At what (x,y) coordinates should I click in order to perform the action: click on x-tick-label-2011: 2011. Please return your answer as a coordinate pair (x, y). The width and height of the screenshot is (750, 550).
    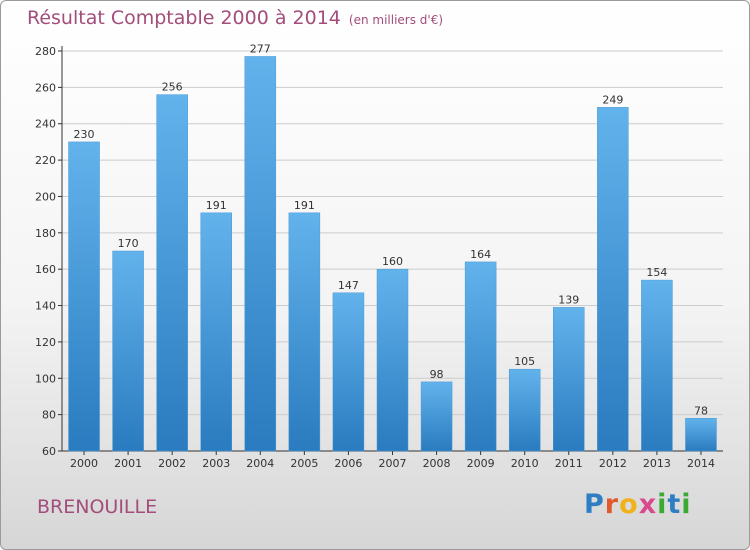
    Looking at the image, I should click on (569, 463).